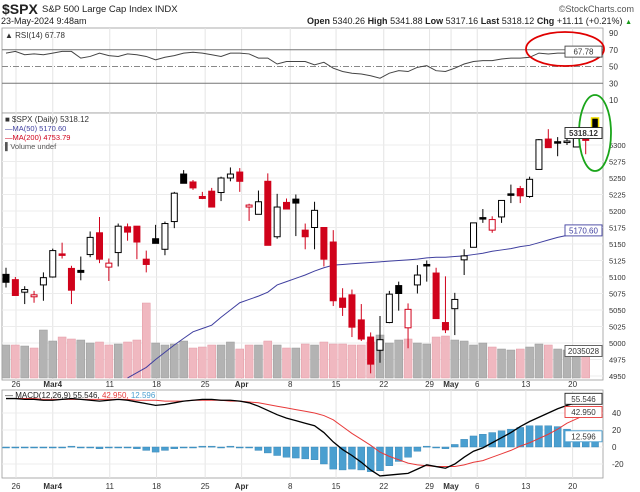 This screenshot has width=640, height=492. Describe the element at coordinates (565, 49) in the screenshot. I see `rsi-annotation-circle` at that location.